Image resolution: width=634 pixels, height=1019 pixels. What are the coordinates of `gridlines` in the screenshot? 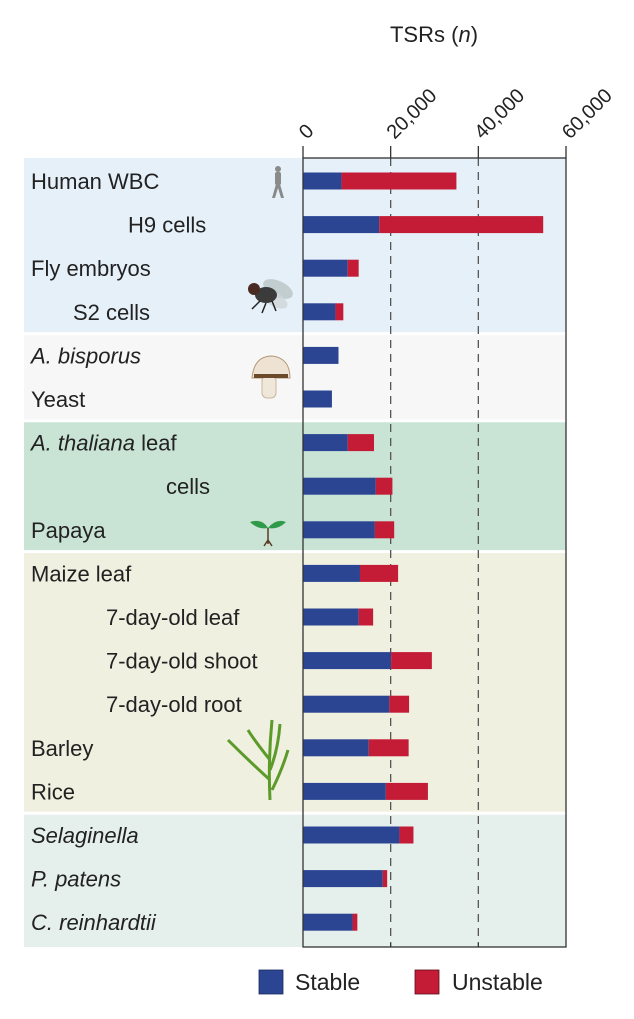 It's located at (434, 552).